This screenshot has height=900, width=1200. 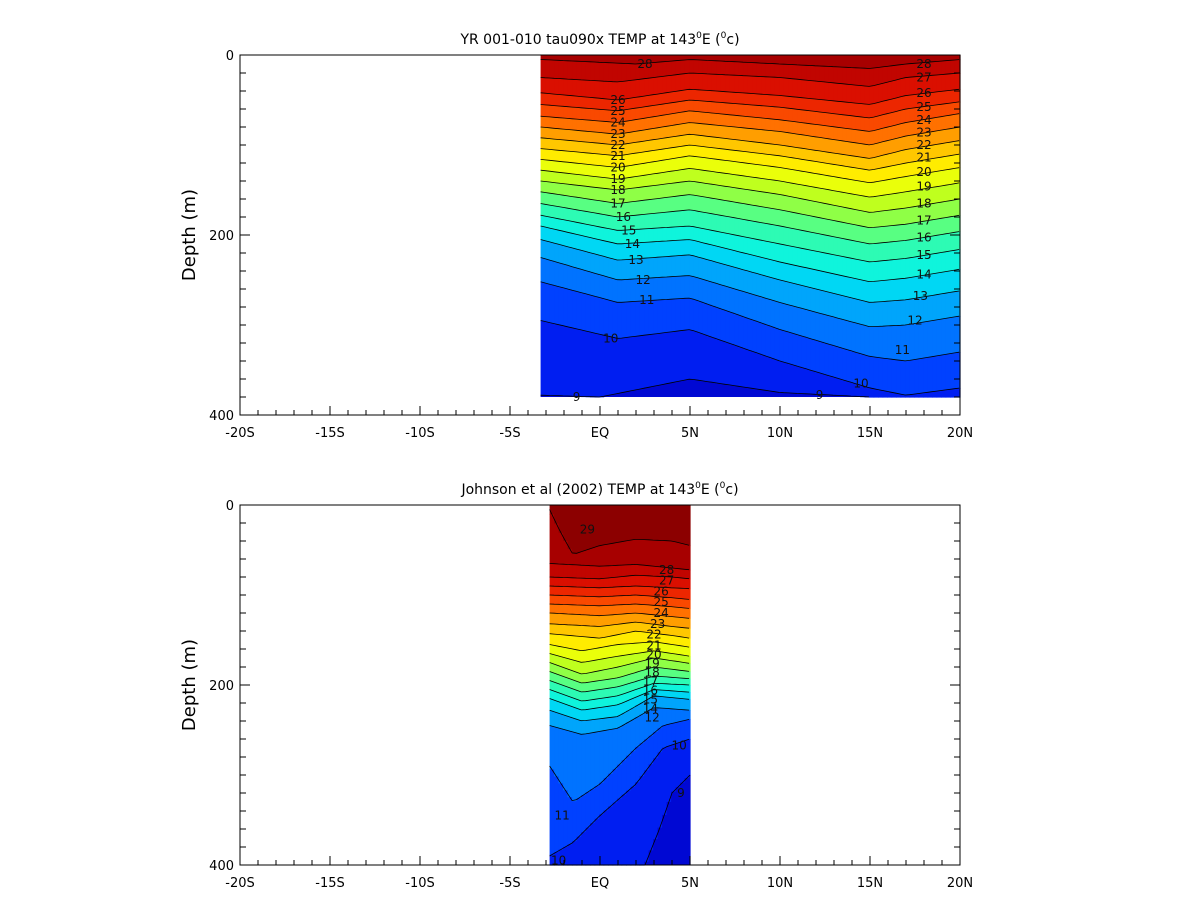 I want to click on contour-label: 13, so click(x=635, y=260).